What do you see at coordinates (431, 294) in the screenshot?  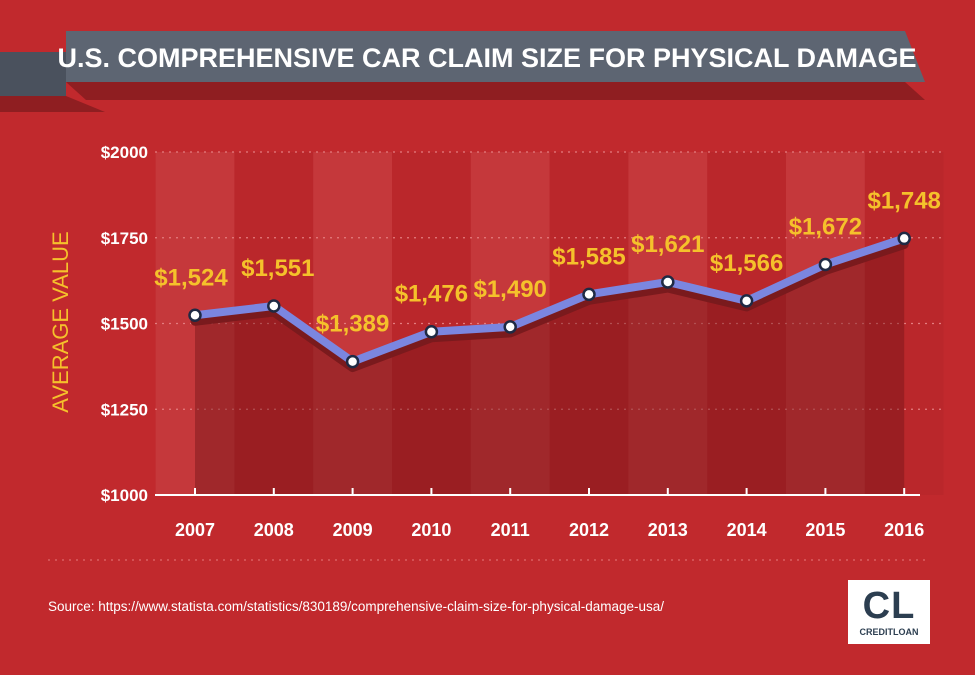 I see `data-label: $1,476` at bounding box center [431, 294].